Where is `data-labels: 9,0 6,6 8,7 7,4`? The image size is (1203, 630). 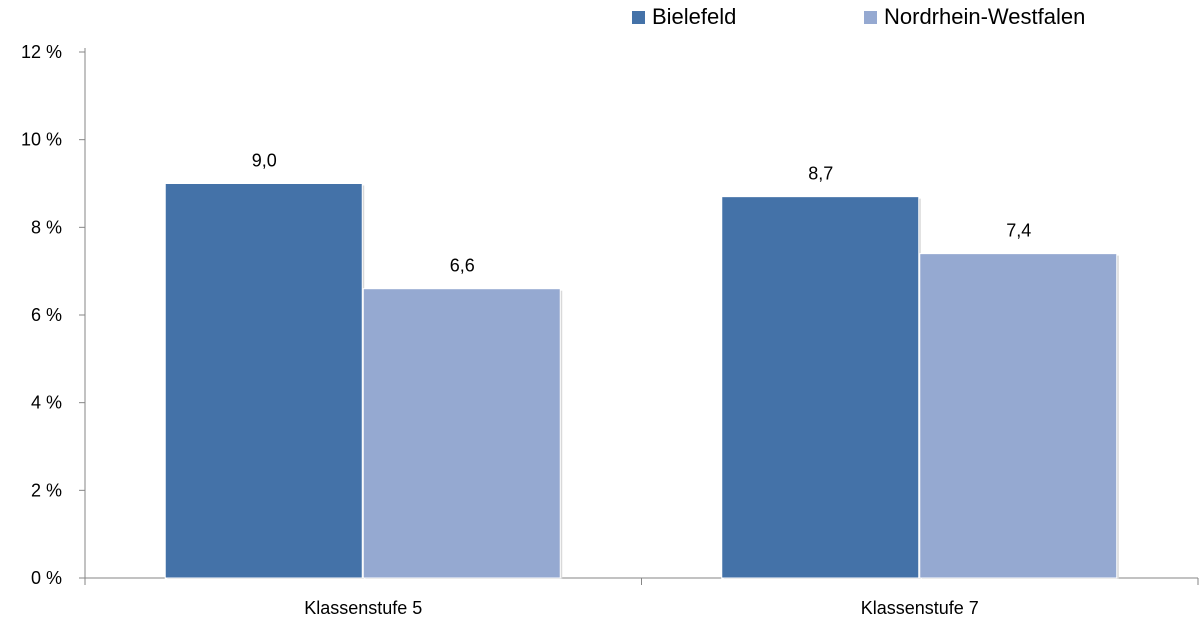
data-labels: 9,0 6,6 8,7 7,4 is located at coordinates (642, 213).